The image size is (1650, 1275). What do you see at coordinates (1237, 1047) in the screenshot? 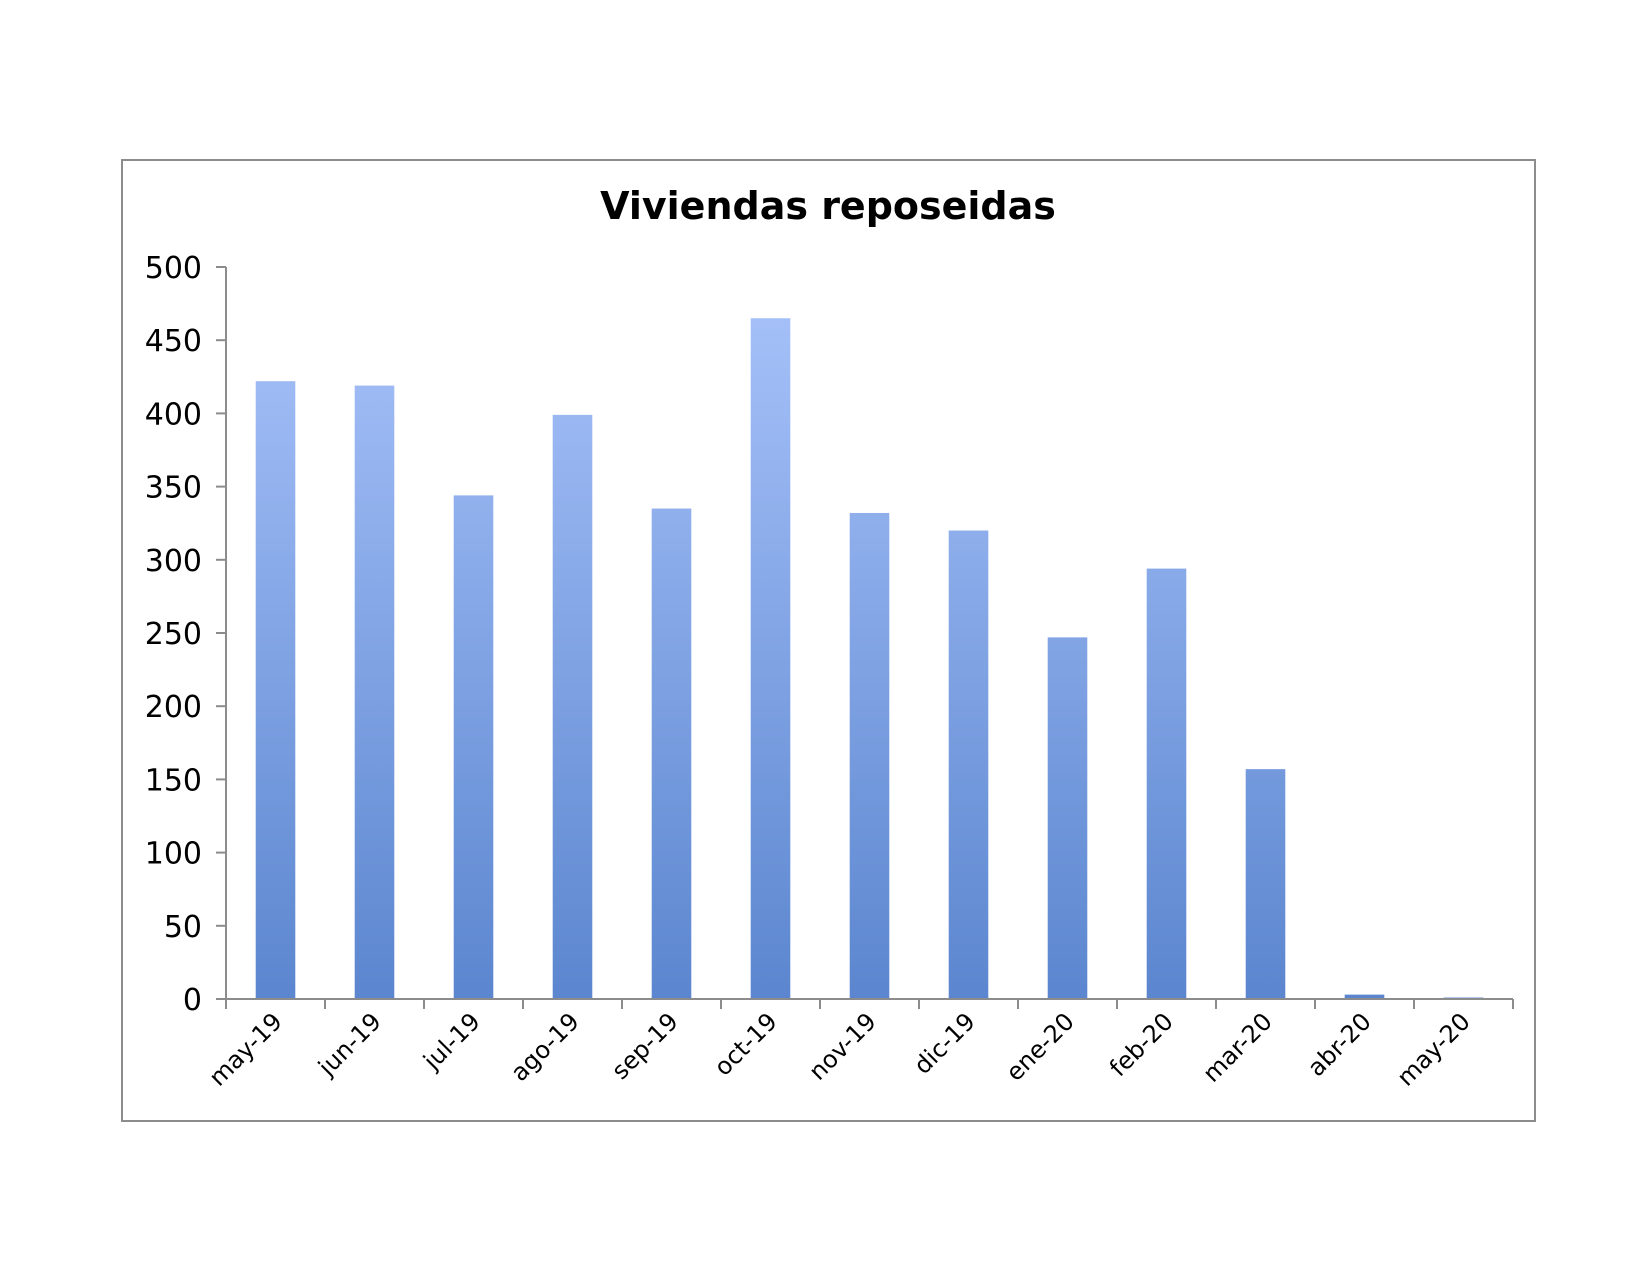
I see `x-tick-label-mar-20: mar-20` at bounding box center [1237, 1047].